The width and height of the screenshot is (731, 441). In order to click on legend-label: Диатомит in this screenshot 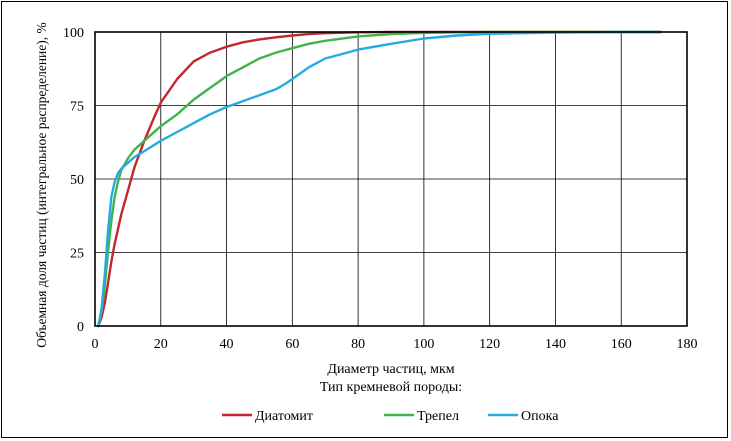, I will do `click(284, 416)`.